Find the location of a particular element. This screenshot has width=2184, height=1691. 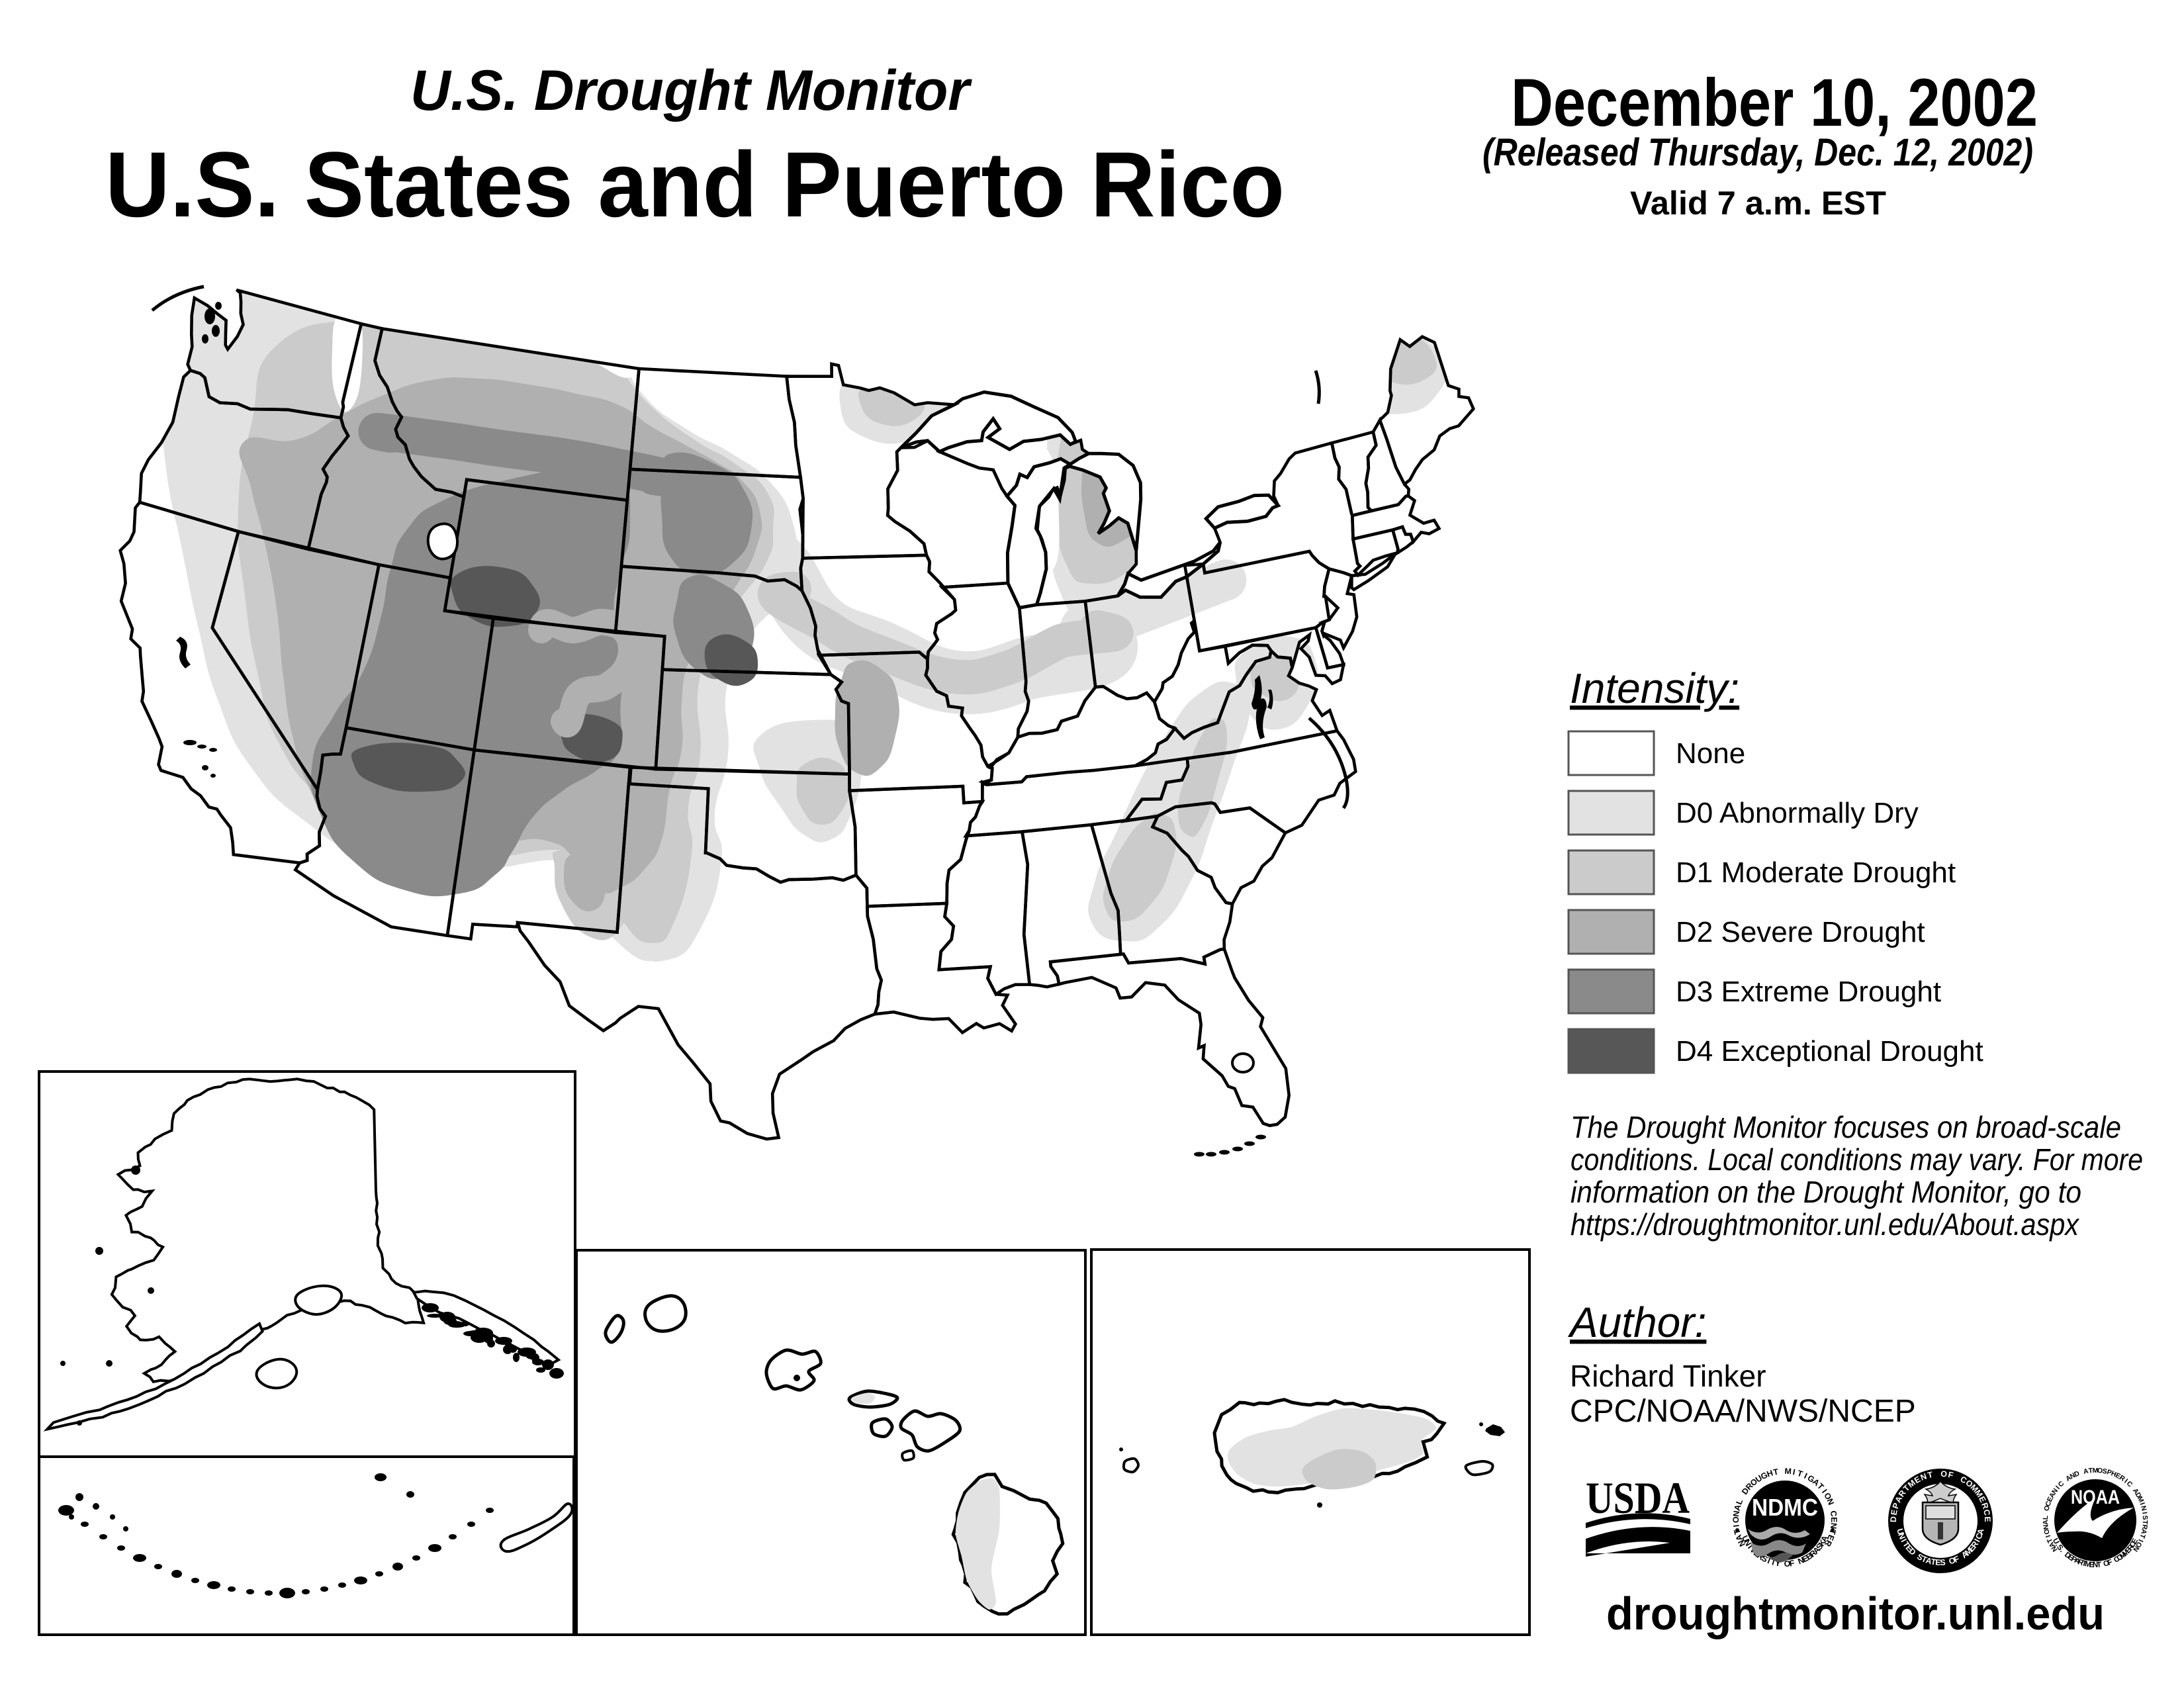

svg-text: Intensity: is located at coordinates (1655, 688).